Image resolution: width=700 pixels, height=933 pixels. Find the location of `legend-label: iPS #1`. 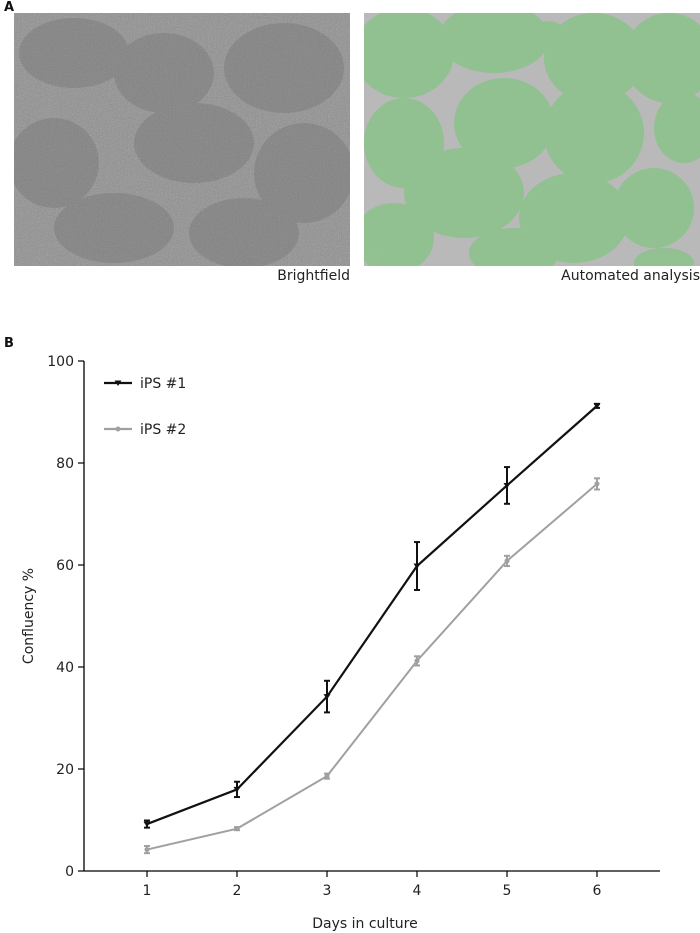

legend-label: iPS #1 is located at coordinates (163, 384).